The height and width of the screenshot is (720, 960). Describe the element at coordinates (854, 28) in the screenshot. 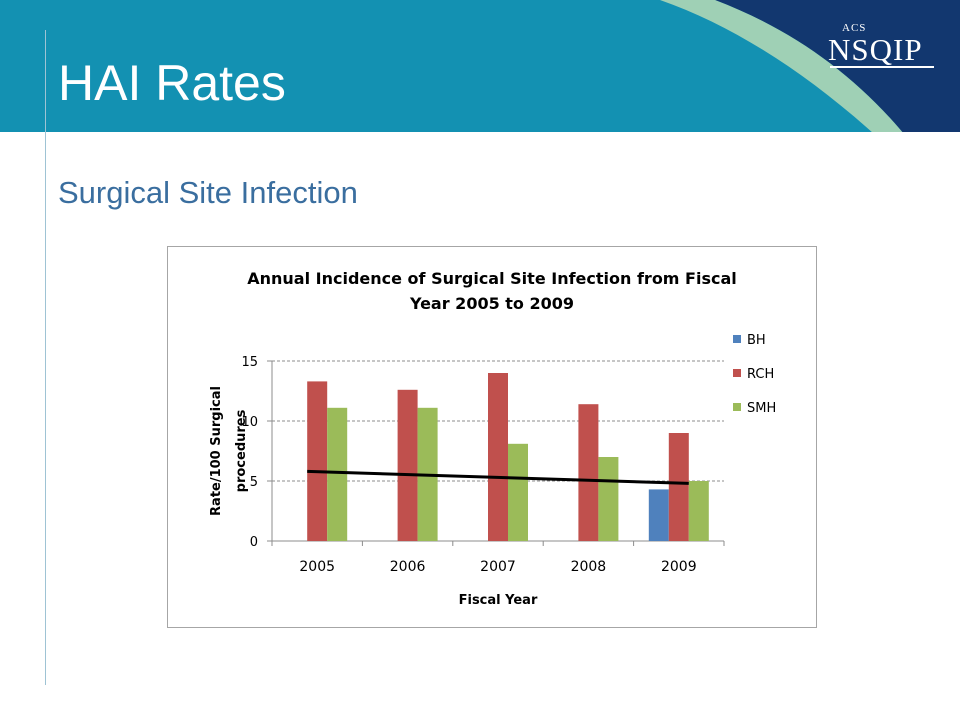

I see `logo-small-text: ACS` at that location.